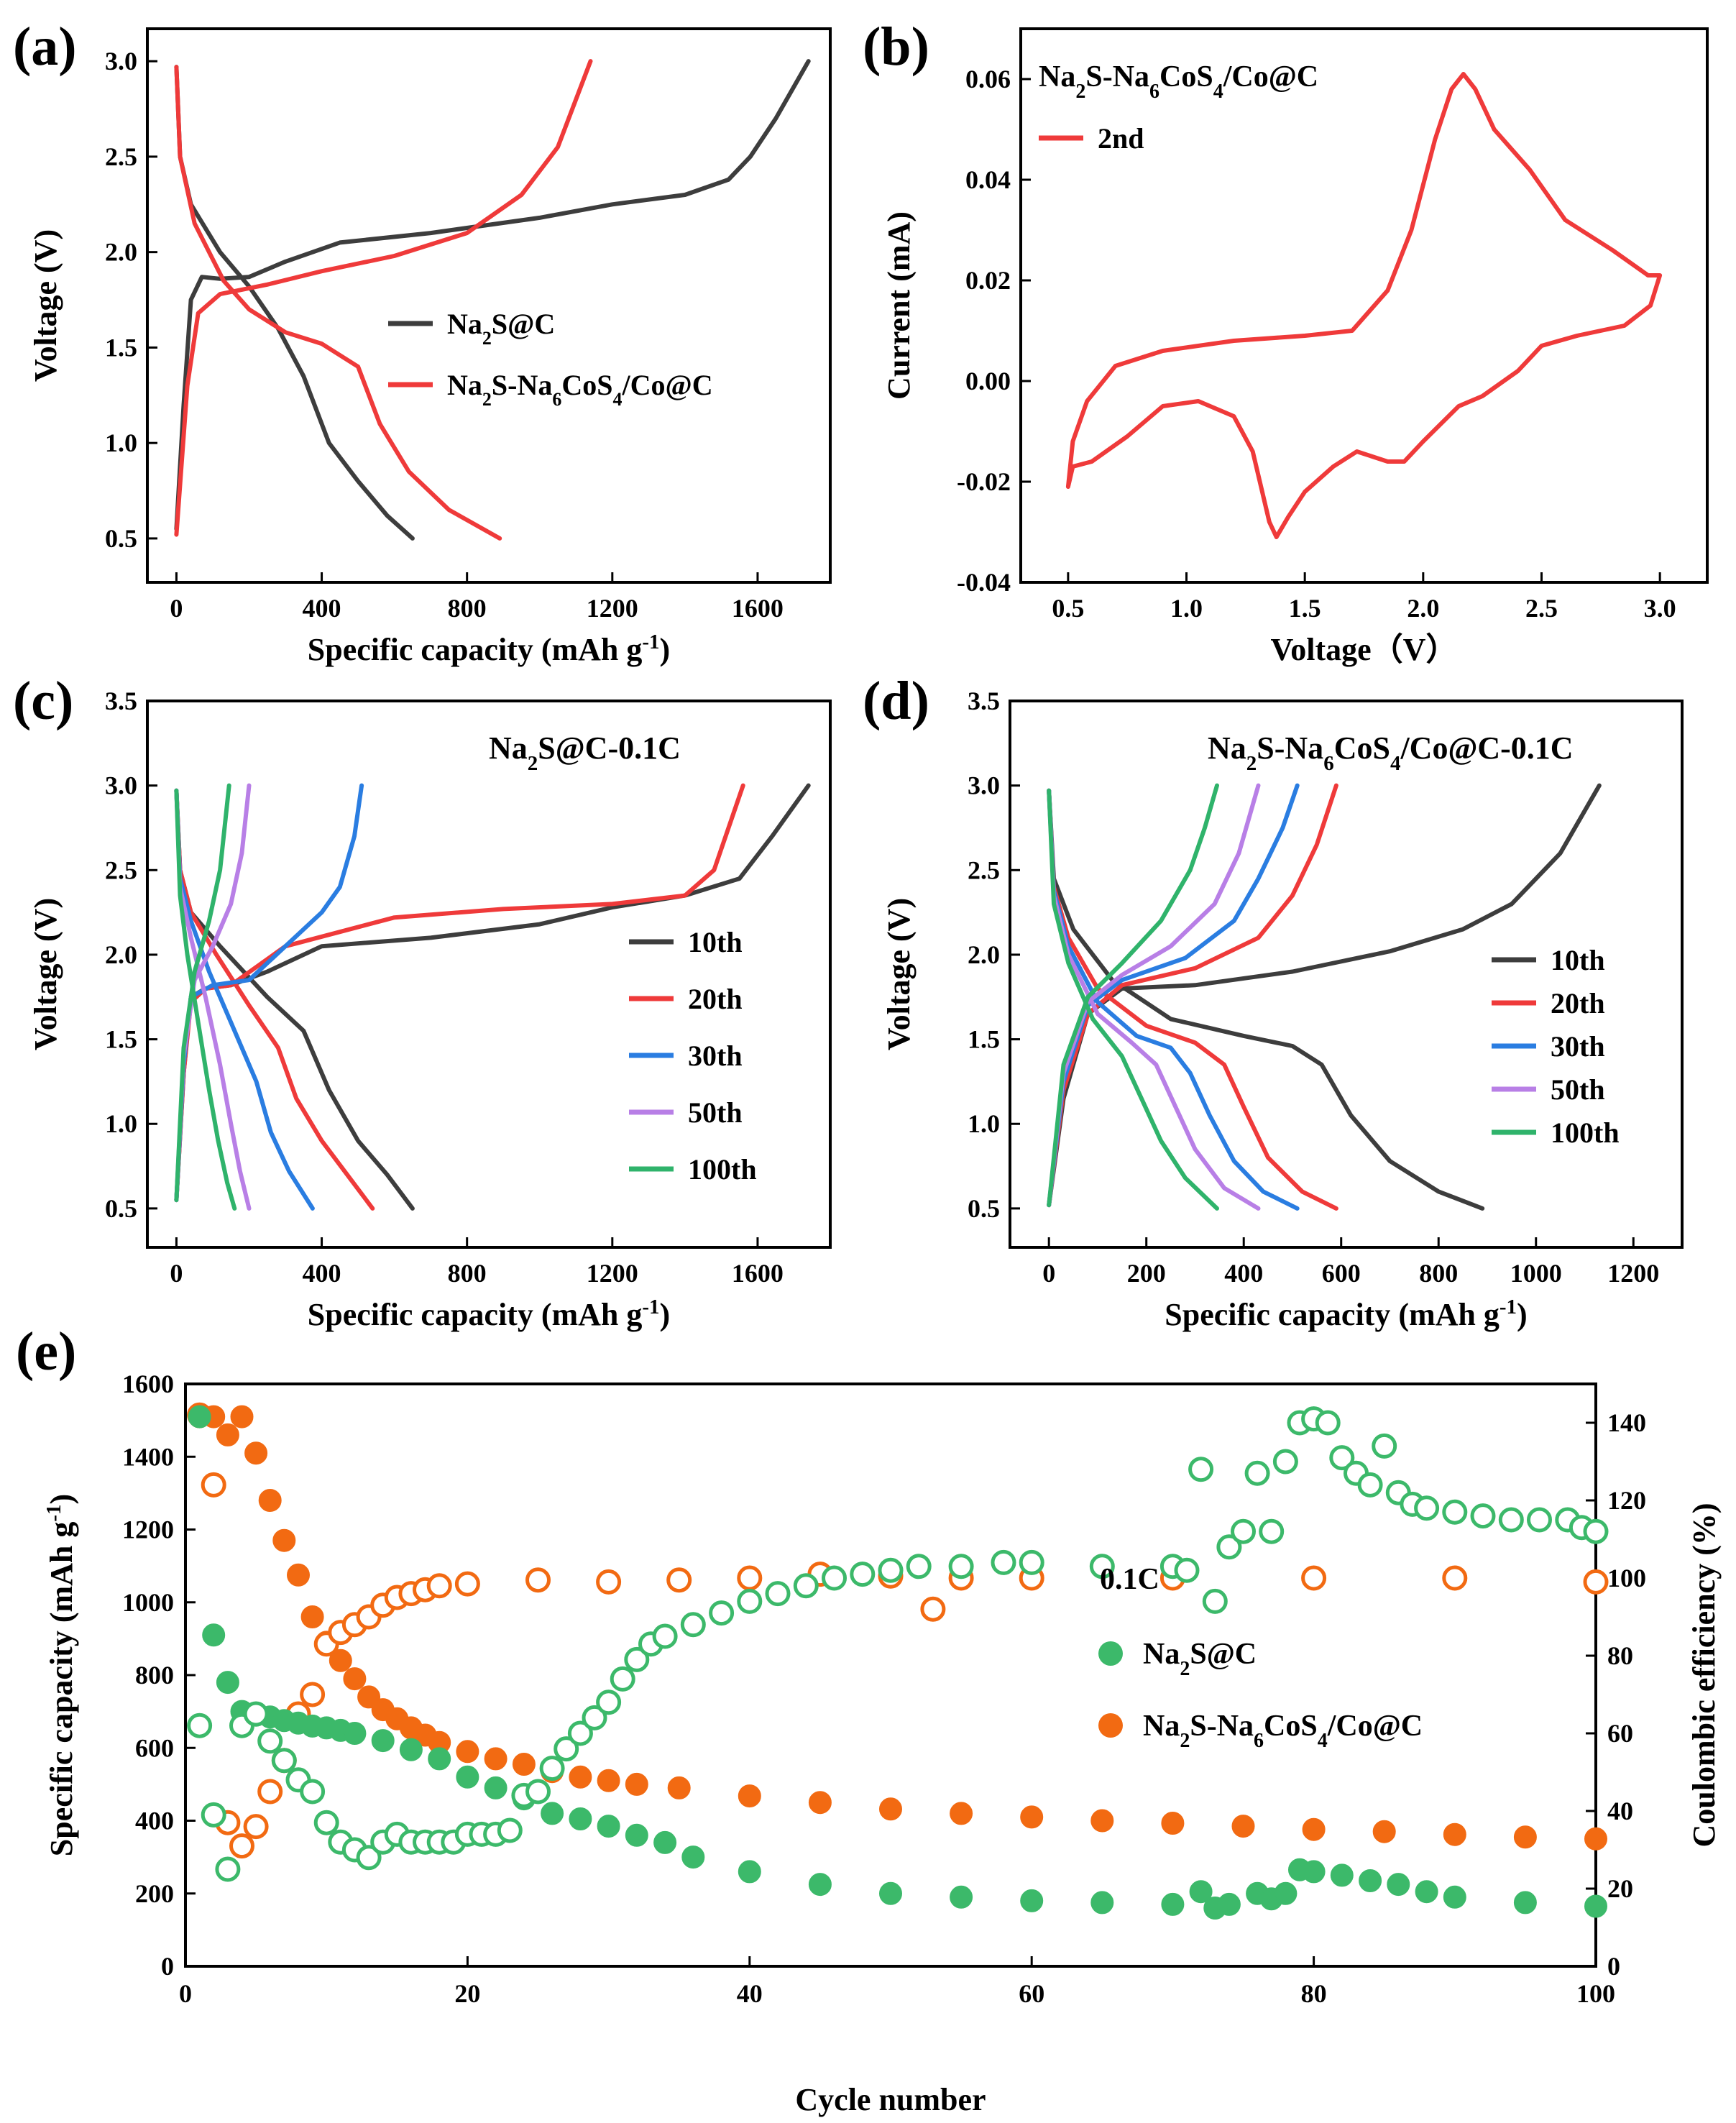  What do you see at coordinates (988, 280) in the screenshot?
I see `y-tick-label: 0.02` at bounding box center [988, 280].